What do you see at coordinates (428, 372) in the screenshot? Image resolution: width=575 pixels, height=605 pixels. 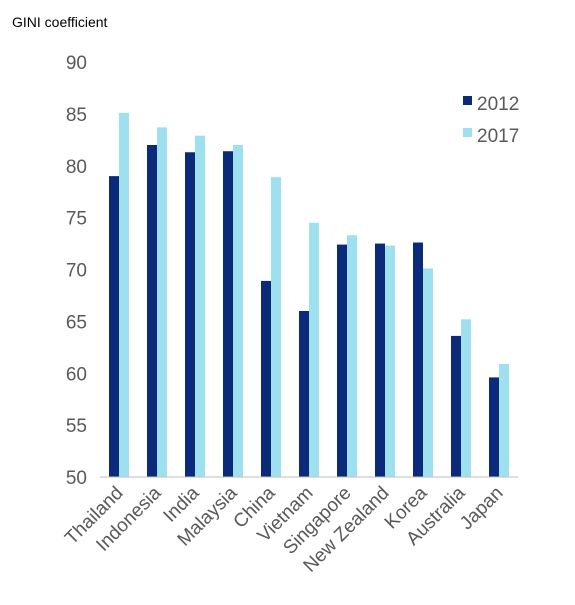 I see `bar-2017-korea` at bounding box center [428, 372].